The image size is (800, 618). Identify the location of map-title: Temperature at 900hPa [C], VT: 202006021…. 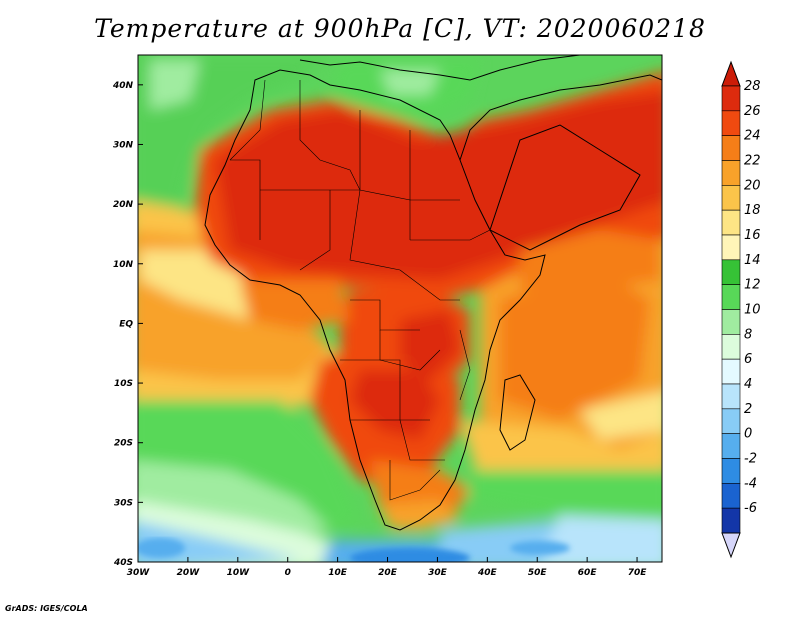
(400, 28).